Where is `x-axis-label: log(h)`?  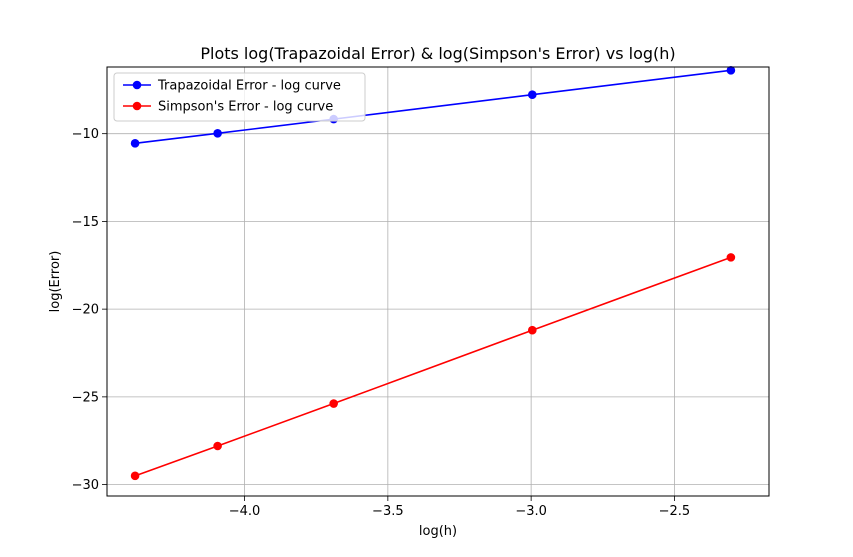 x-axis-label: log(h) is located at coordinates (438, 531).